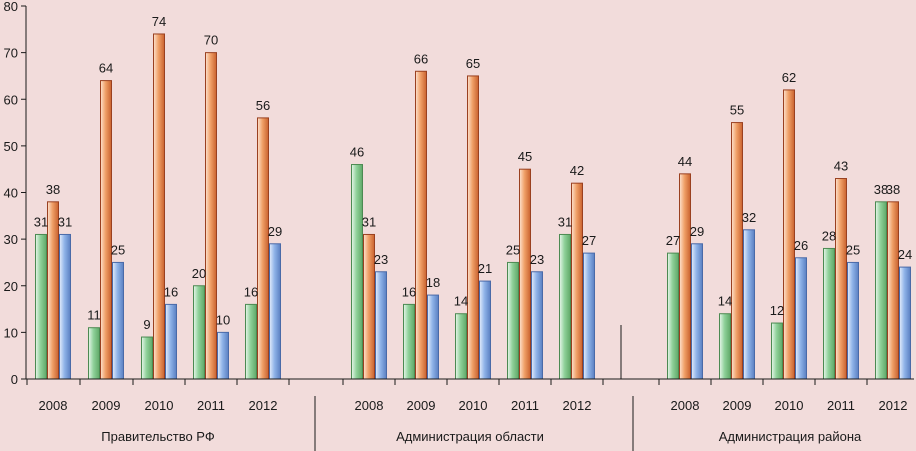 The height and width of the screenshot is (451, 916). I want to click on data-label: 32, so click(749, 217).